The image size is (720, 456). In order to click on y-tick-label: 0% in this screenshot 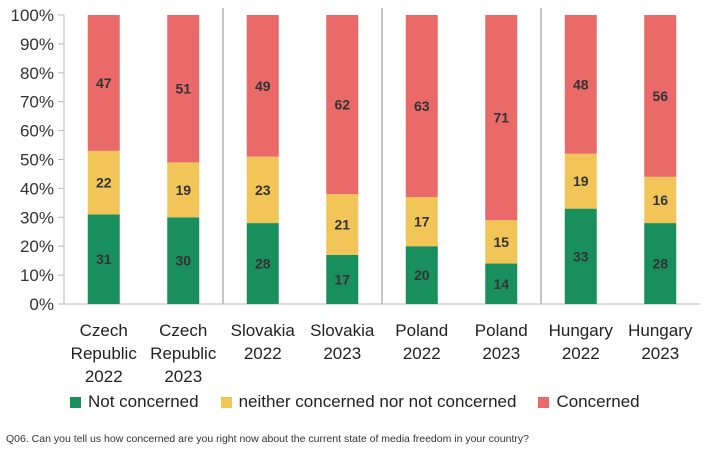, I will do `click(41, 304)`.